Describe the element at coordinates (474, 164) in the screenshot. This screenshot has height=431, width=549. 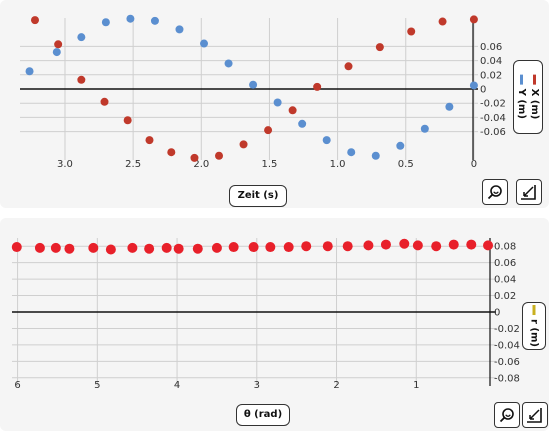
I see `x-tick-label: 0` at that location.